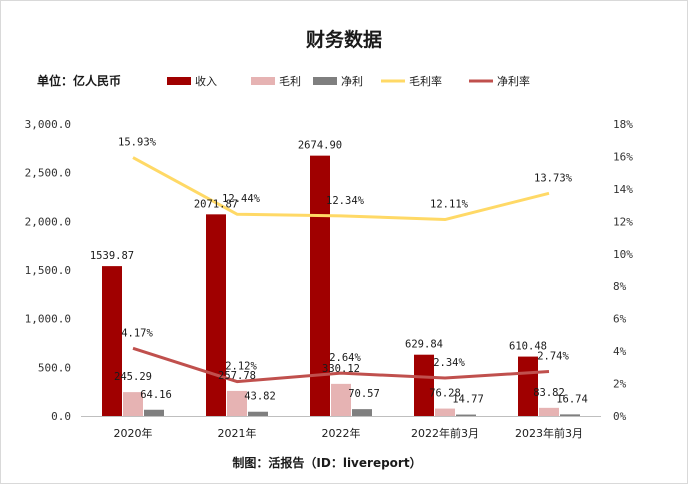 The width and height of the screenshot is (688, 484). I want to click on data-label-收入: 2674.90, so click(320, 146).